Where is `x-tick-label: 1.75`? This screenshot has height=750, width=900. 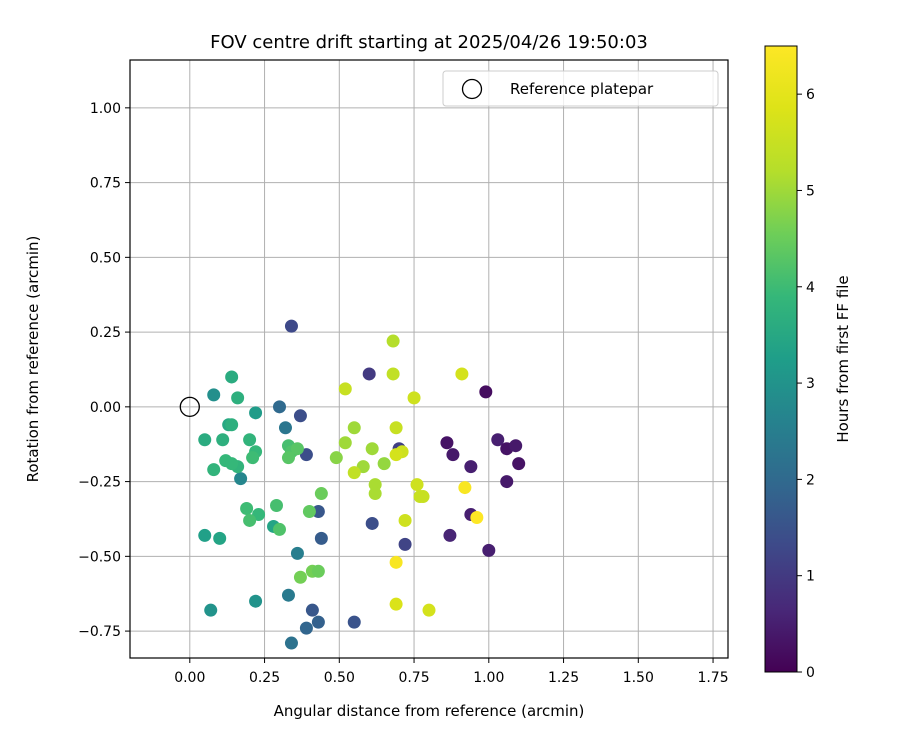 x-tick-label: 1.75 is located at coordinates (712, 678).